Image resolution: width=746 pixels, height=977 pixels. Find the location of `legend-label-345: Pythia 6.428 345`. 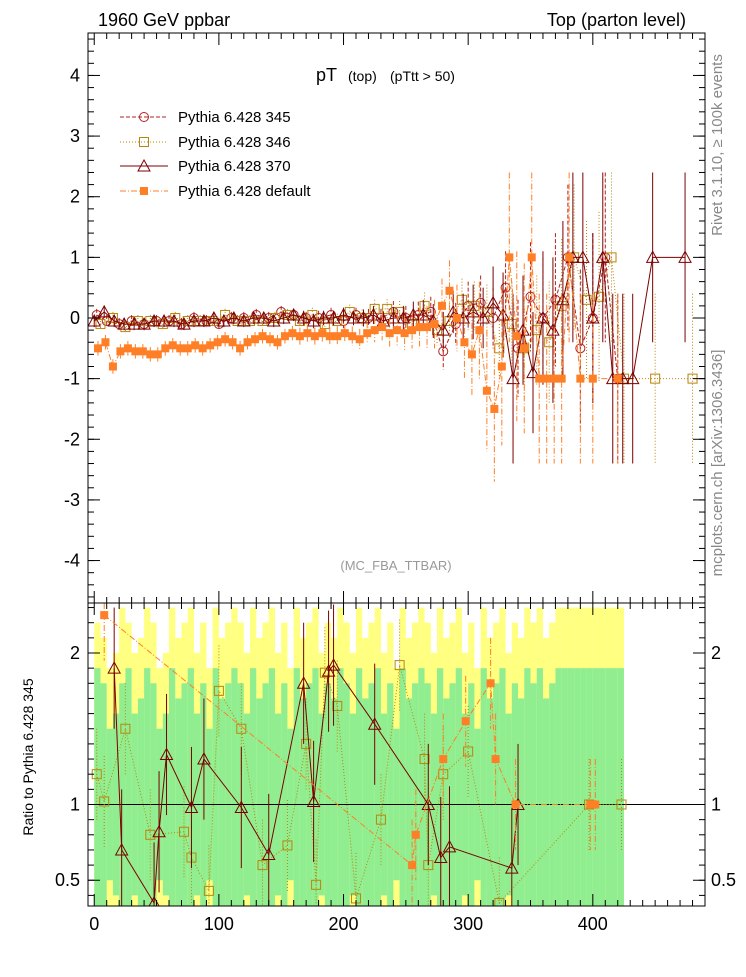

legend-label-345: Pythia 6.428 345 is located at coordinates (234, 117).